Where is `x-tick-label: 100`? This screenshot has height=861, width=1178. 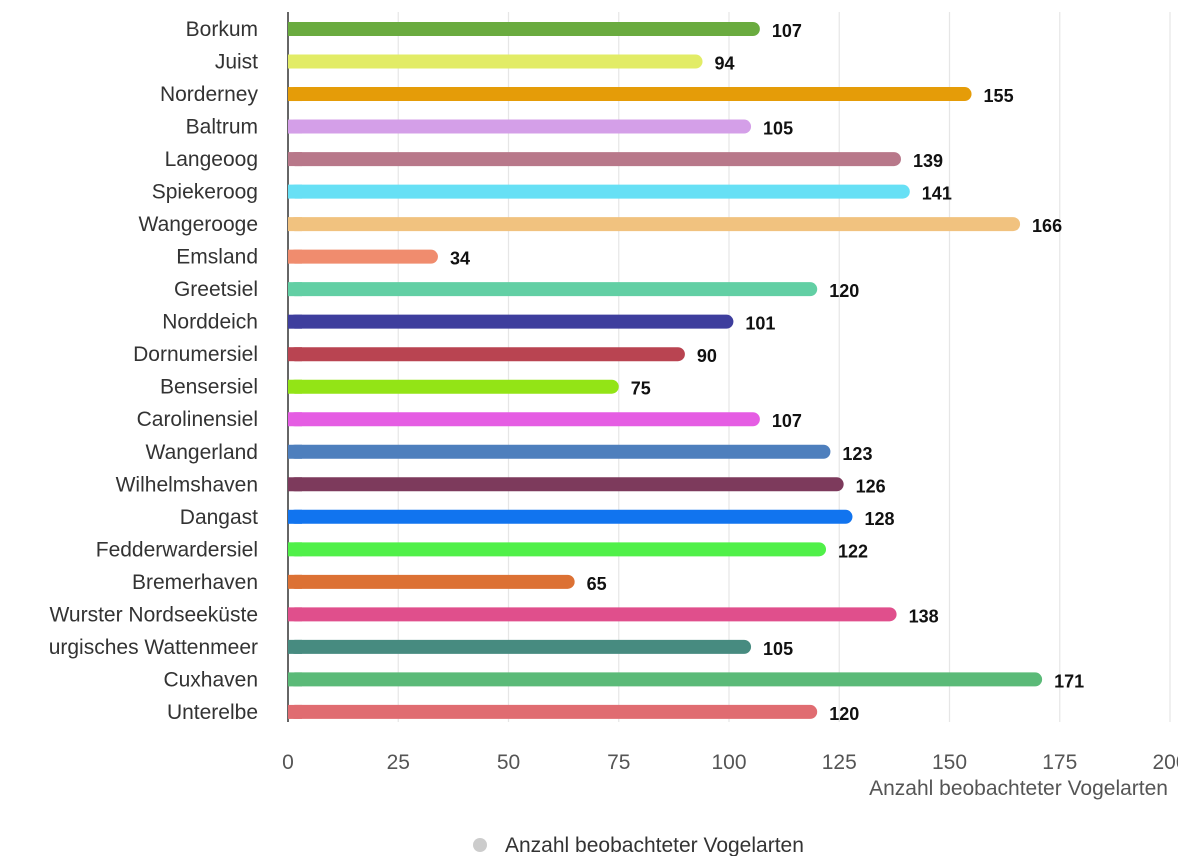
x-tick-label: 100 is located at coordinates (728, 762).